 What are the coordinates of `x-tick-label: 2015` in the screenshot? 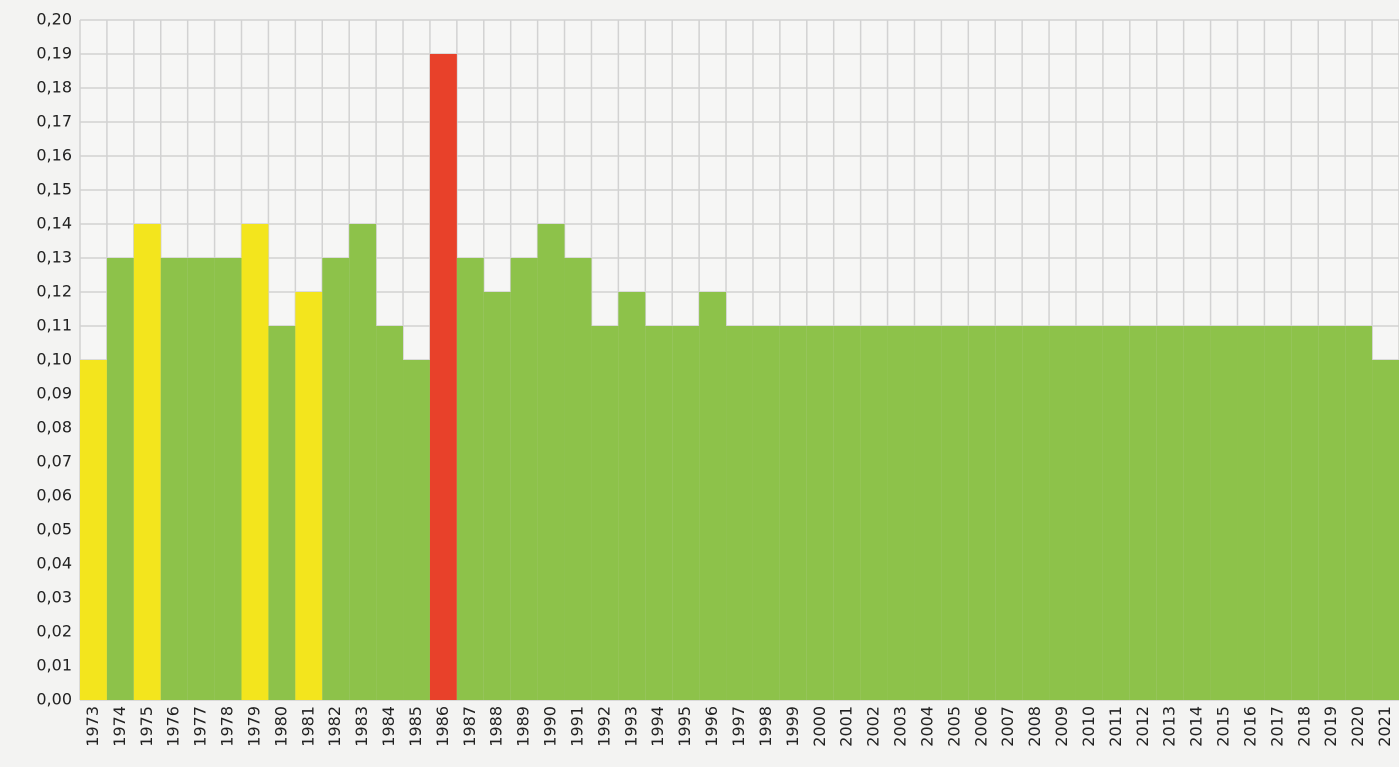 It's located at (1223, 726).